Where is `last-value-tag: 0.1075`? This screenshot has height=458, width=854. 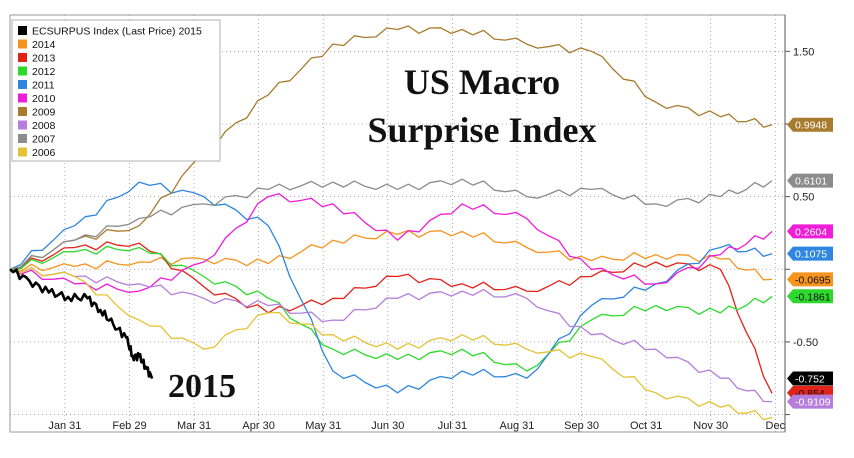 last-value-tag: 0.1075 is located at coordinates (810, 253).